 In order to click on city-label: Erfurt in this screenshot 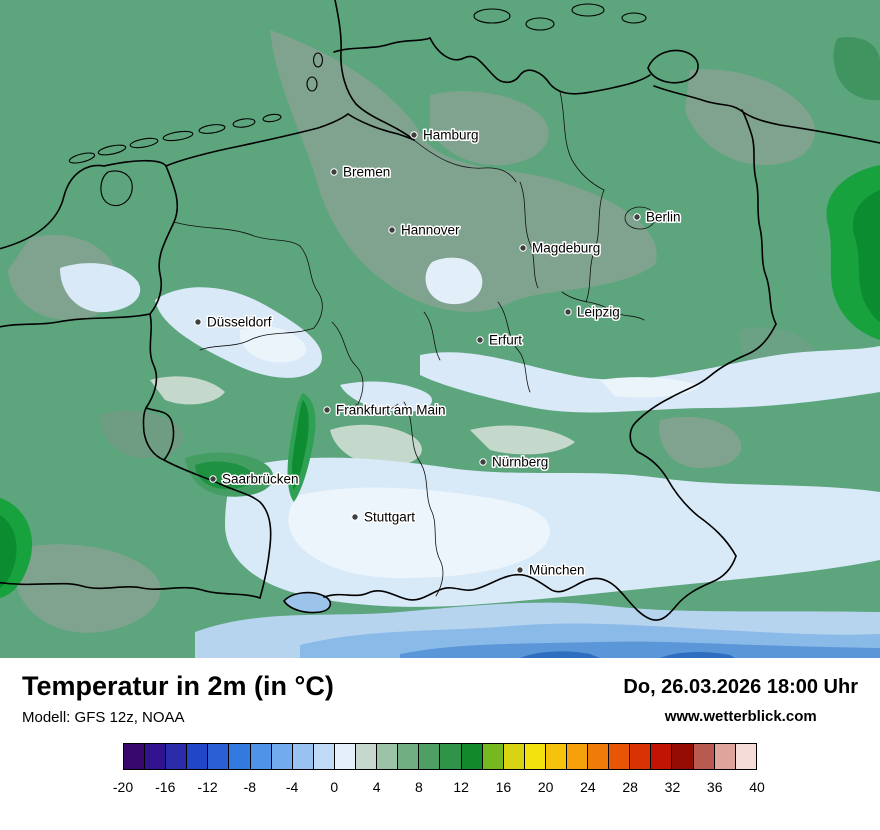, I will do `click(505, 340)`.